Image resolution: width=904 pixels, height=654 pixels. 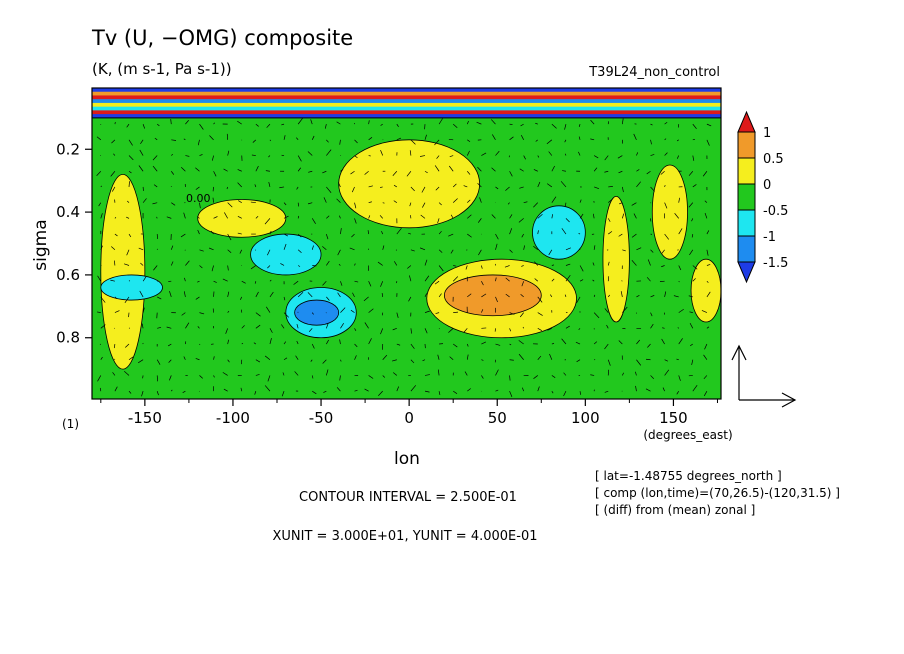 What do you see at coordinates (198, 198) in the screenshot?
I see `contour-label: 0.00` at bounding box center [198, 198].